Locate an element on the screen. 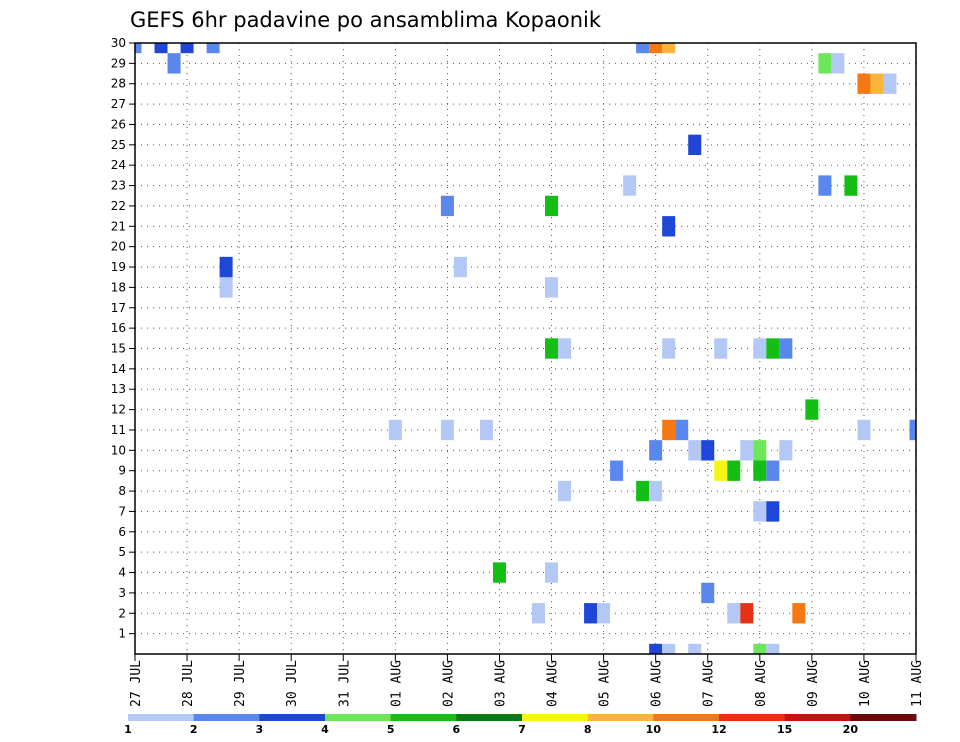 This screenshot has height=742, width=960. colorbar-label: 15 is located at coordinates (784, 729).